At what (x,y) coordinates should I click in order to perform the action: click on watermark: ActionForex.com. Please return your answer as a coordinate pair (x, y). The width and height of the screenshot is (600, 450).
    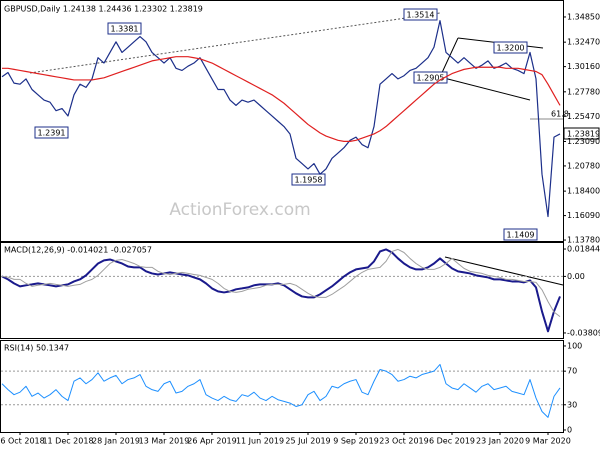
    Looking at the image, I should click on (239, 210).